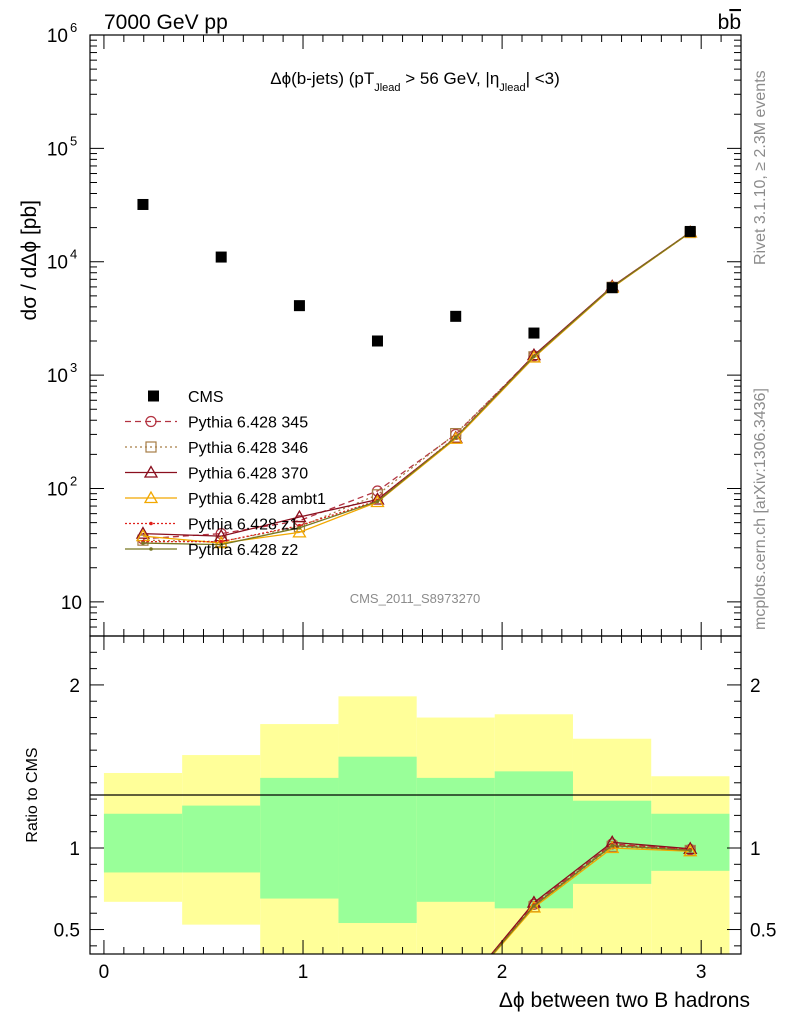 This screenshot has height=1024, width=786. I want to click on y-tick-exponent: 6, so click(73, 27).